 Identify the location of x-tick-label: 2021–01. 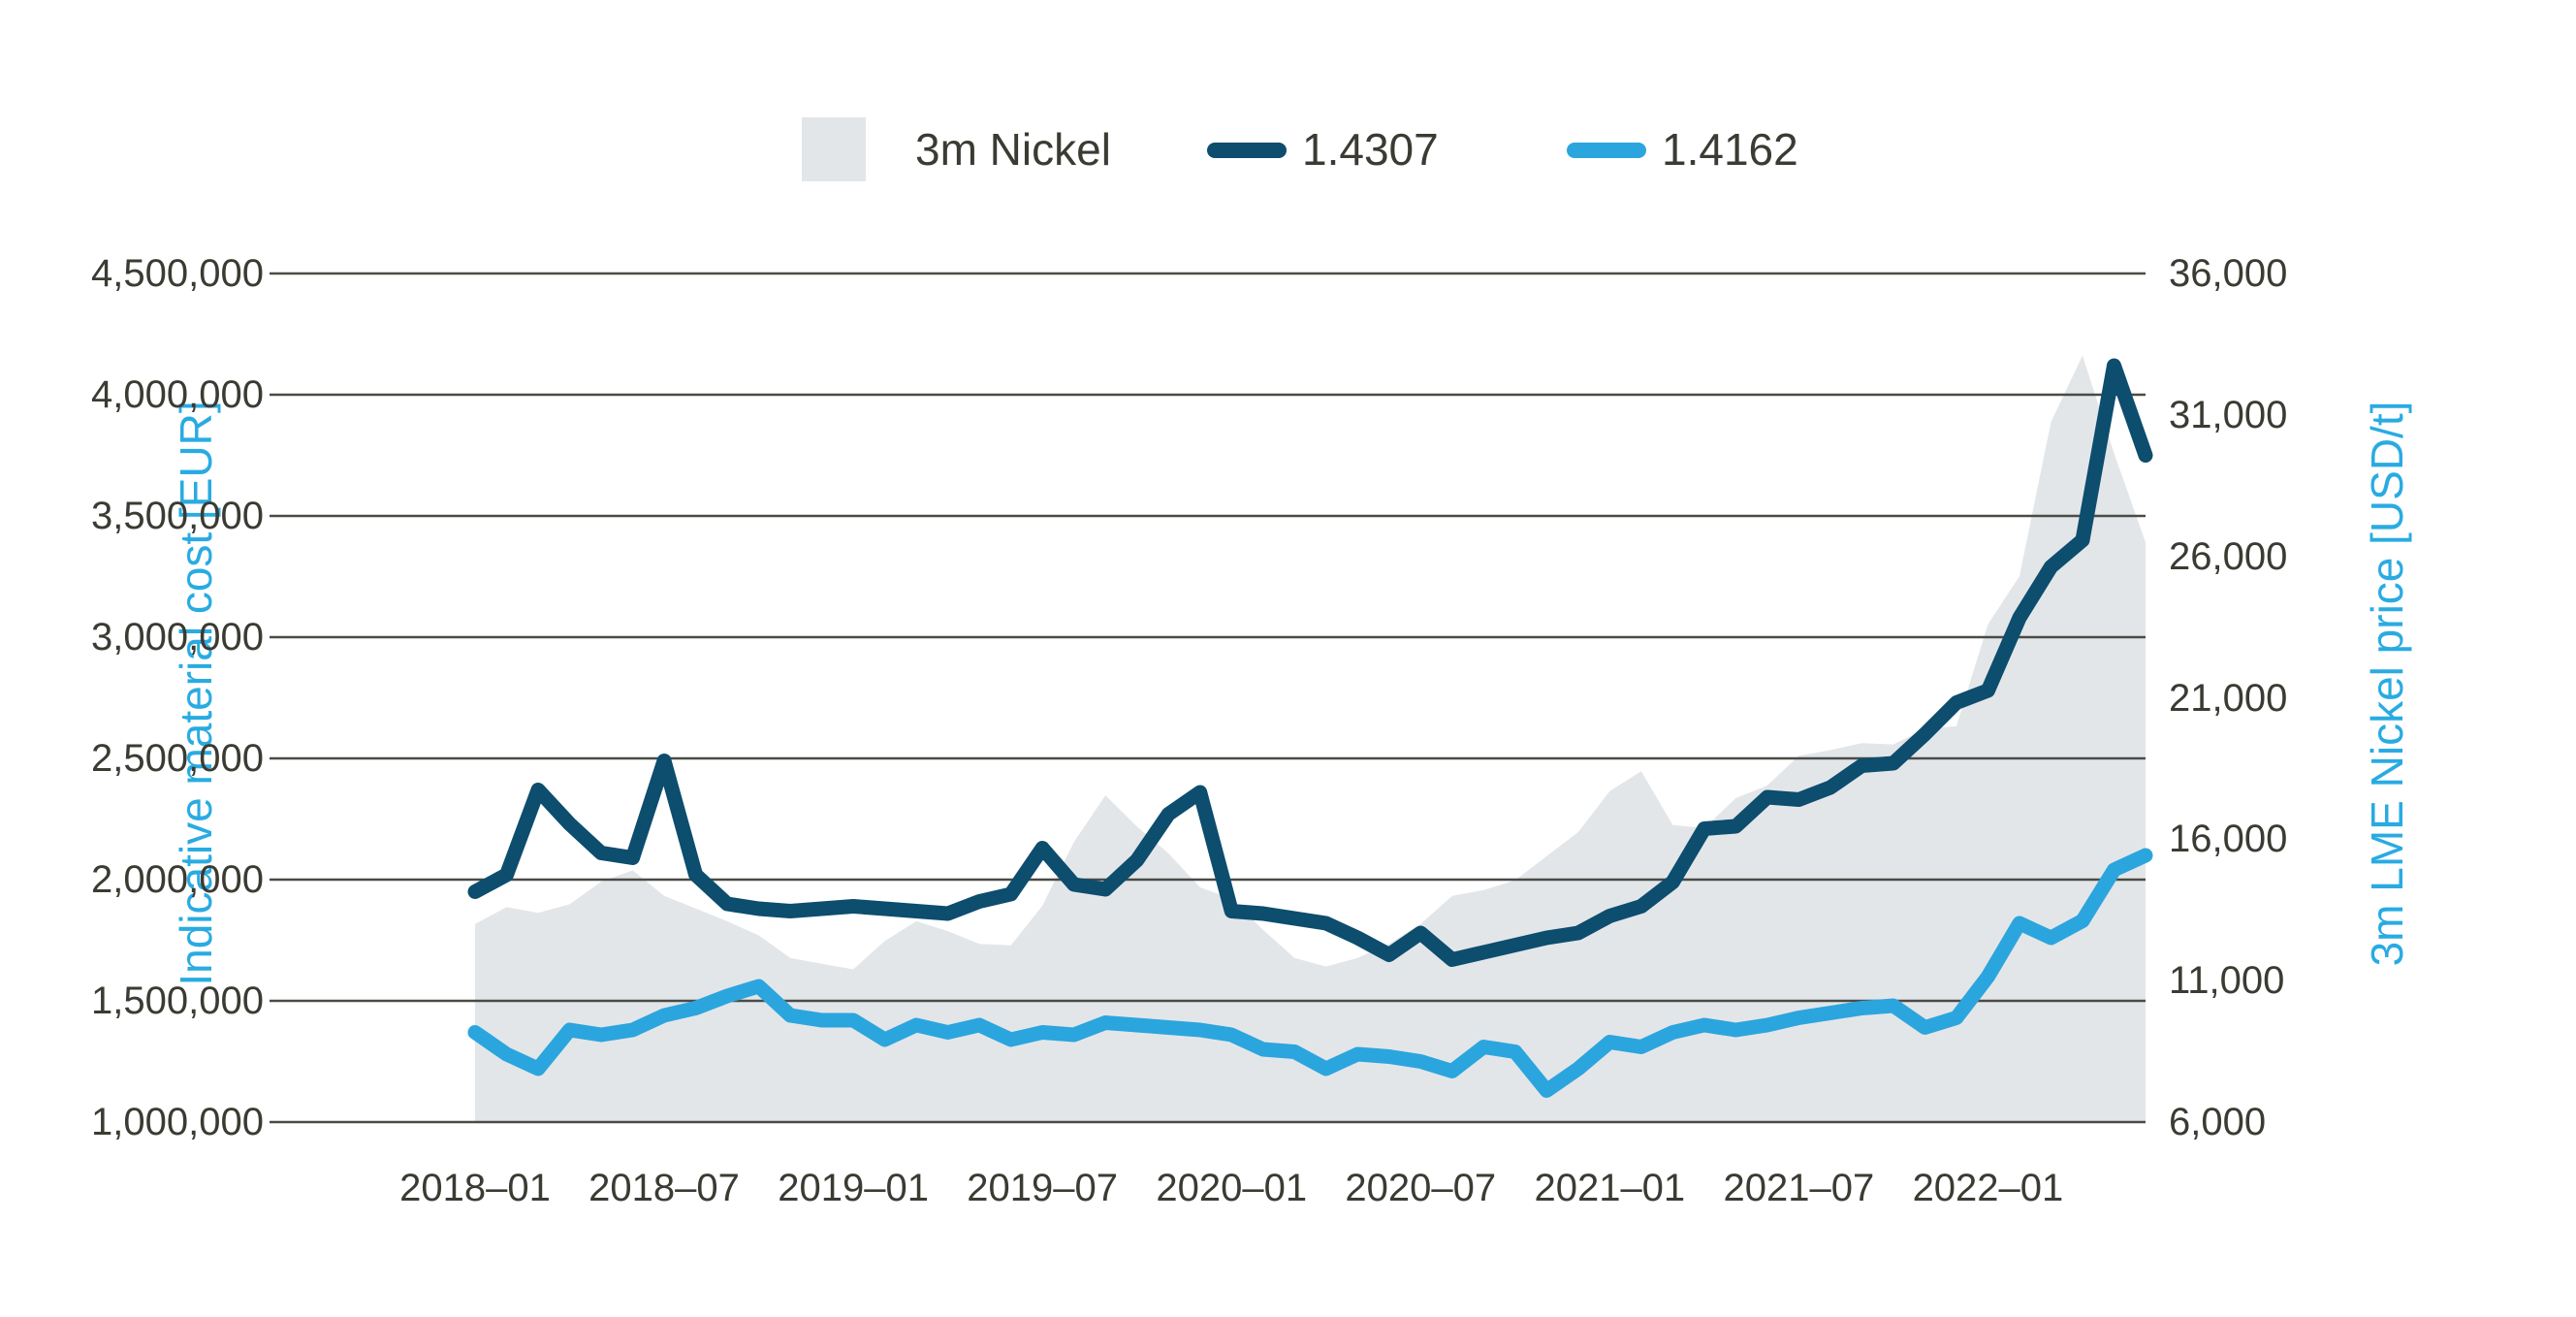
(1610, 1188).